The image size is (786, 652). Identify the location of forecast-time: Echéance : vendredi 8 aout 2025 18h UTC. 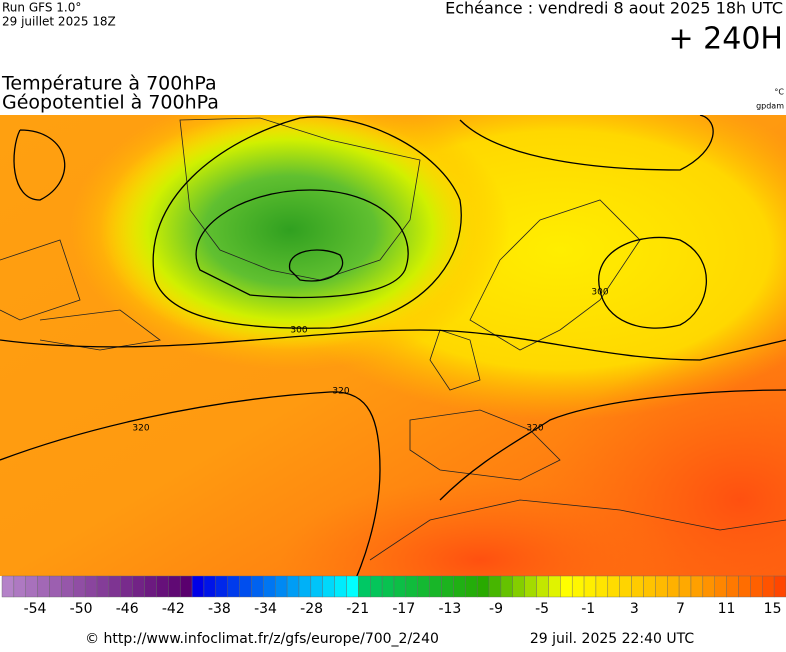
(614, 9).